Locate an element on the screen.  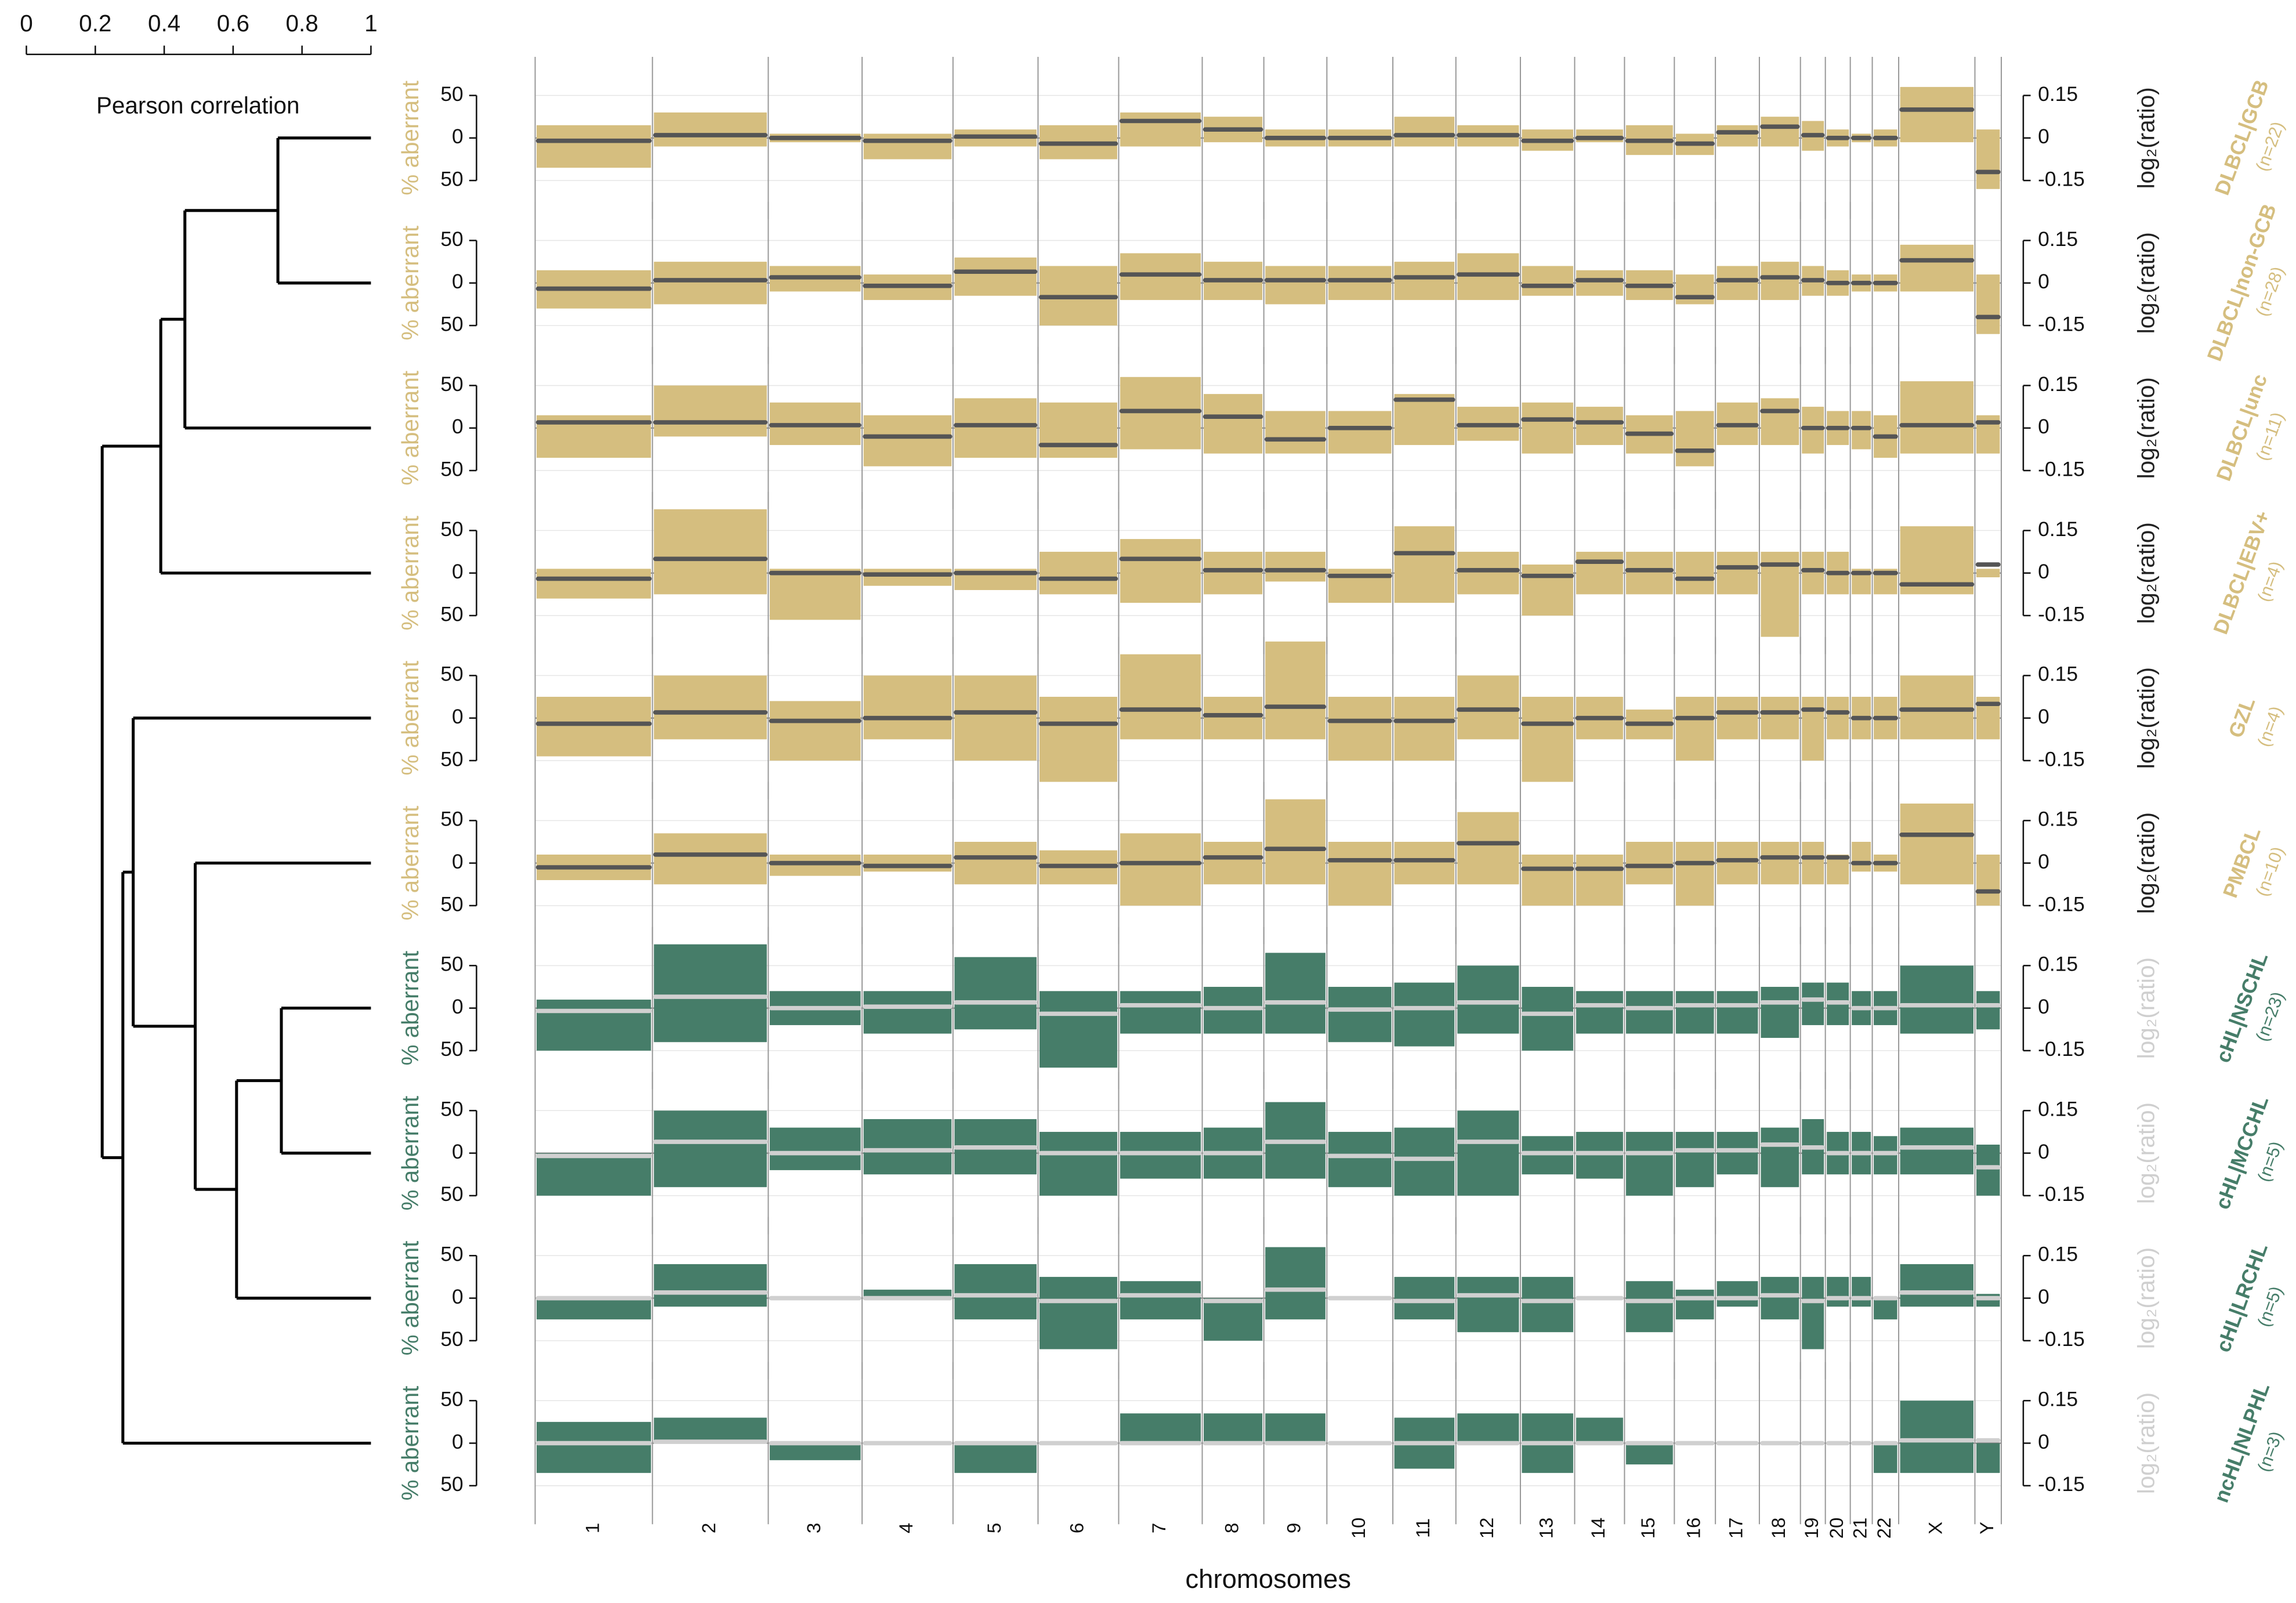
x-tick-label: 7 is located at coordinates (1158, 1528).